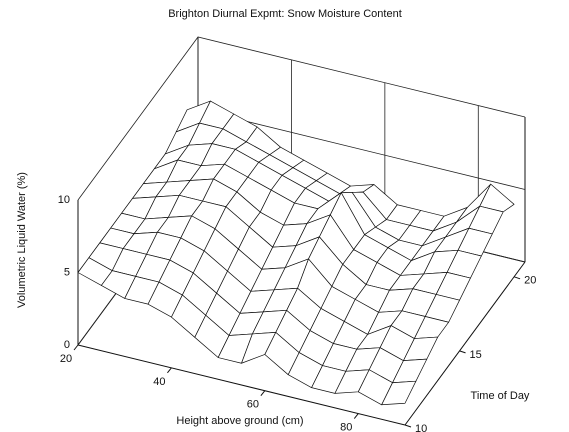 The image size is (569, 432). I want to click on z-axis-label: Volumetric Liquid Water (%), so click(22, 240).